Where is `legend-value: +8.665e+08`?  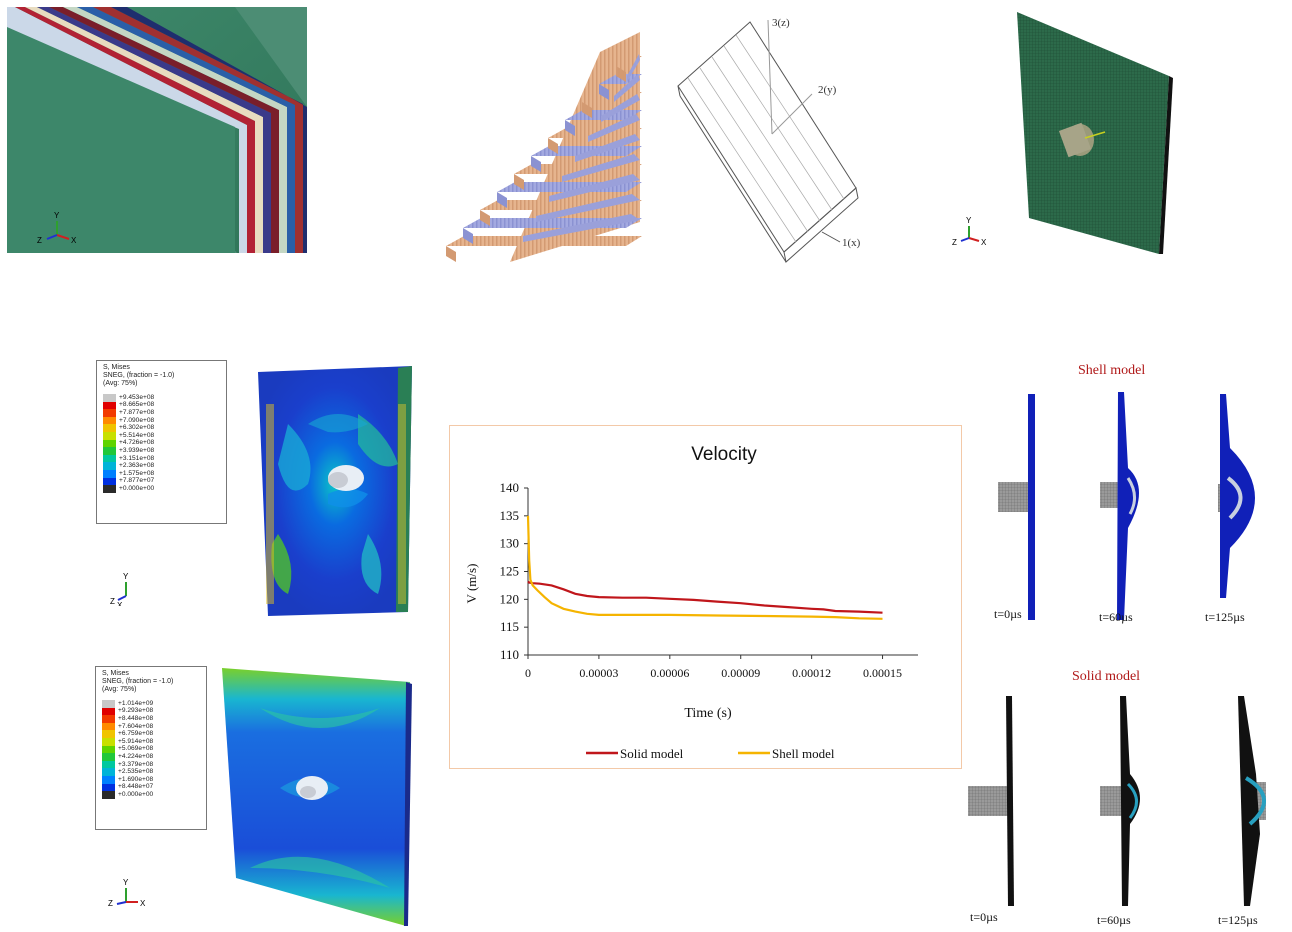 legend-value: +8.665e+08 is located at coordinates (137, 405).